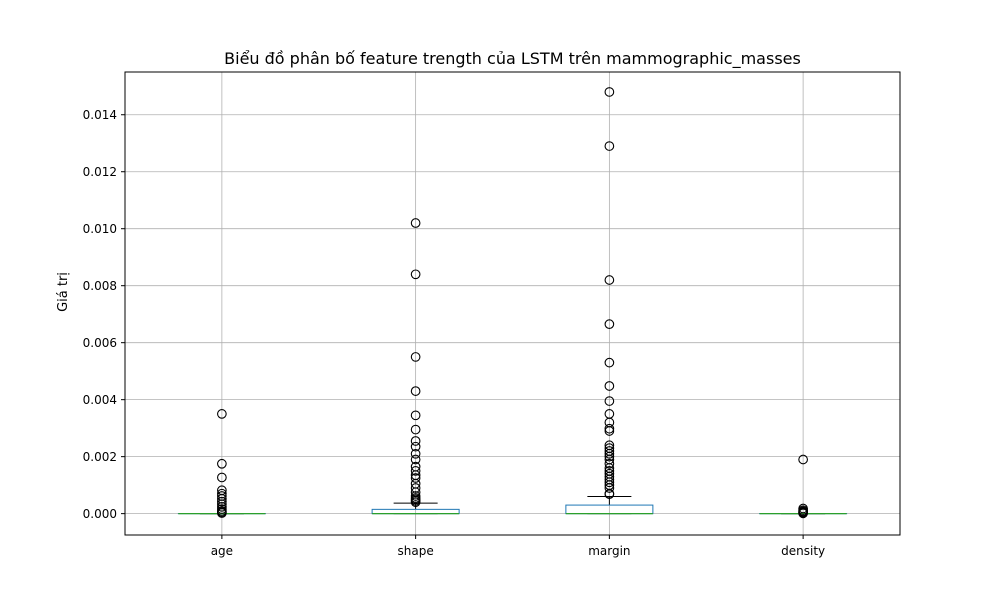 This screenshot has height=600, width=1000. Describe the element at coordinates (63, 292) in the screenshot. I see `y-axis-label: Giá trị` at that location.